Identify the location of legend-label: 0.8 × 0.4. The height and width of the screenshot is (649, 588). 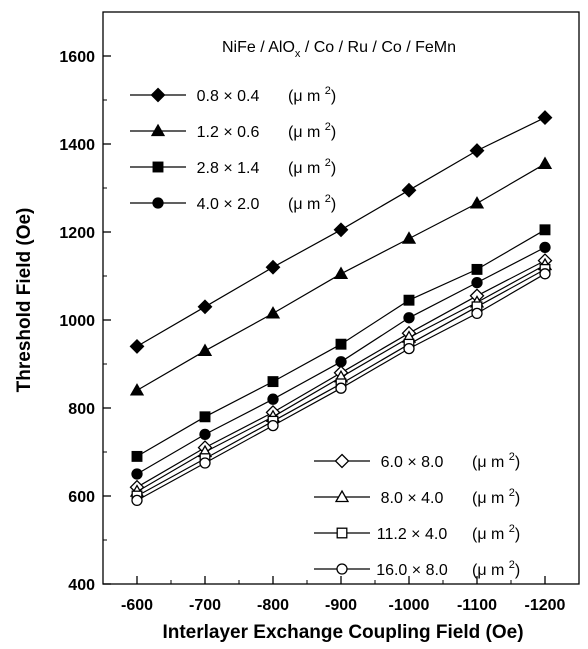
(228, 96).